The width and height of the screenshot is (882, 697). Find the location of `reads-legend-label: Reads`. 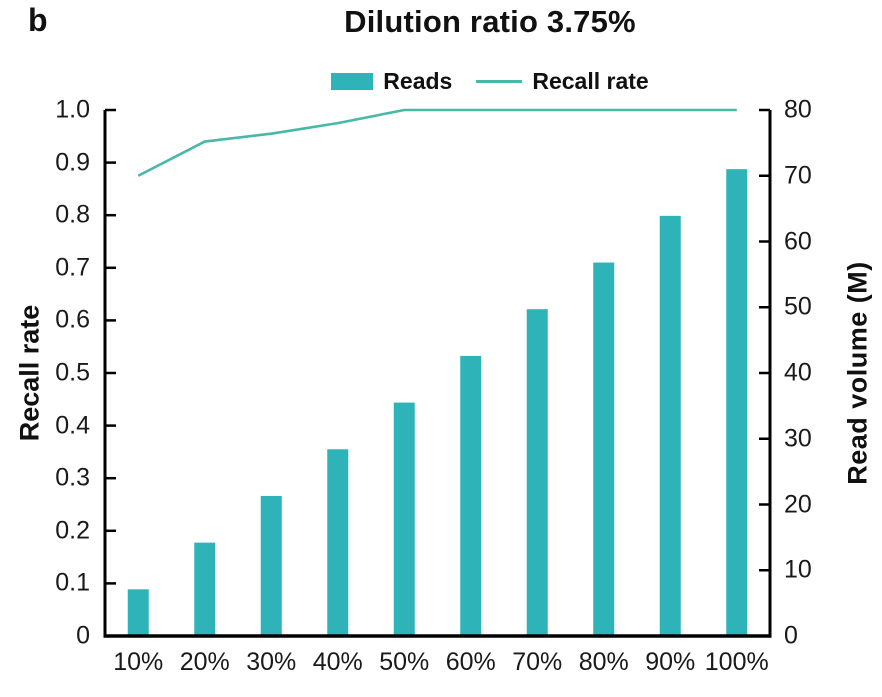

reads-legend-label: Reads is located at coordinates (418, 80).